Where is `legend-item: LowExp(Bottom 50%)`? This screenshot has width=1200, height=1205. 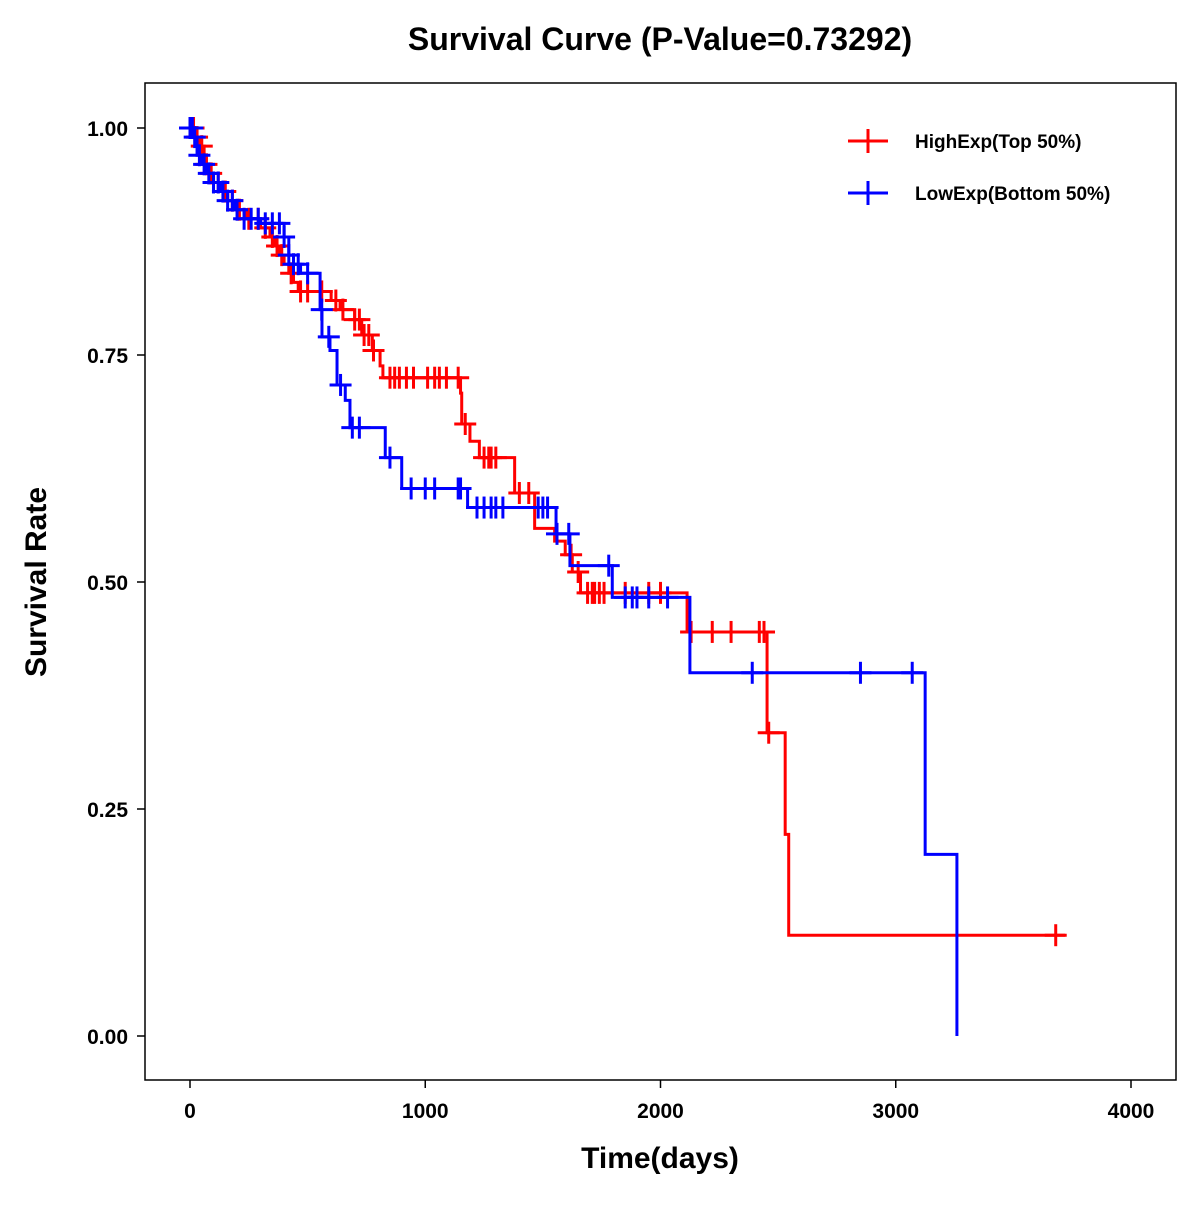
legend-item: LowExp(Bottom 50%) is located at coordinates (979, 193).